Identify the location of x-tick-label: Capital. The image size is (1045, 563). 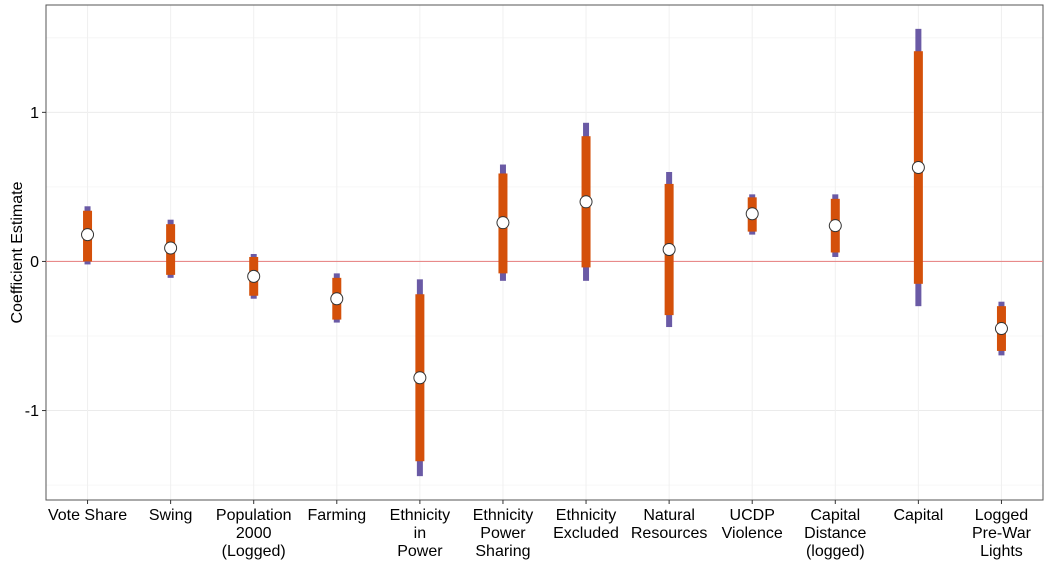
(918, 515).